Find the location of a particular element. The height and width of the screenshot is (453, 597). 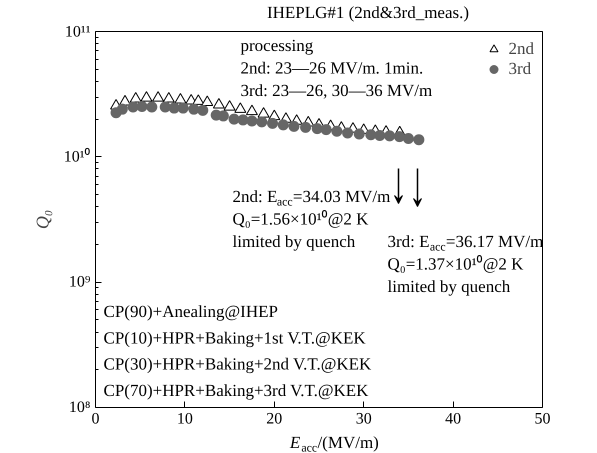

y-tick-label: 10¹⁰ is located at coordinates (77, 156).